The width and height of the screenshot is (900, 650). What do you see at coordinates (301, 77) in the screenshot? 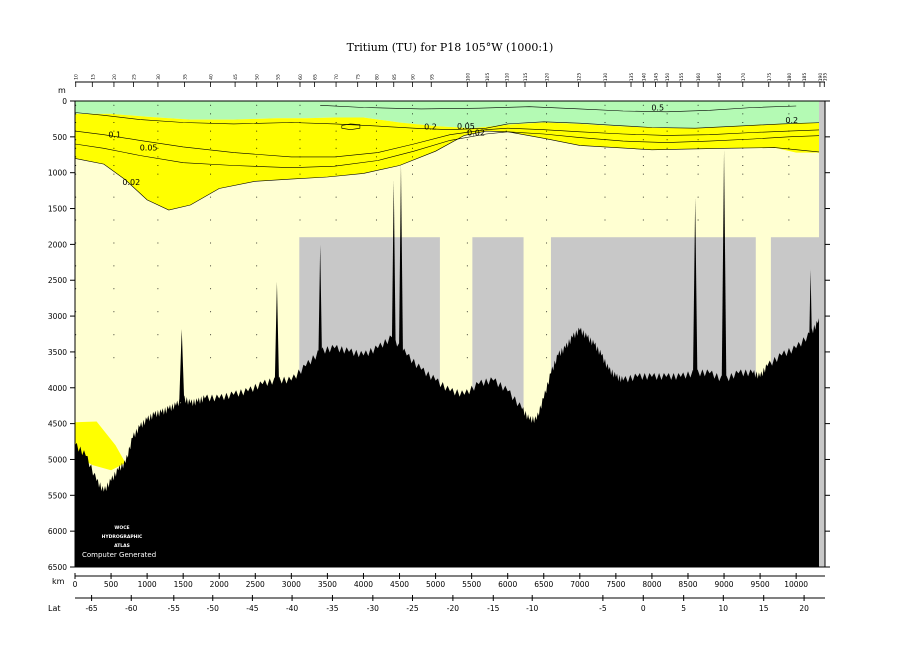
I see `station-label: 60` at bounding box center [301, 77].